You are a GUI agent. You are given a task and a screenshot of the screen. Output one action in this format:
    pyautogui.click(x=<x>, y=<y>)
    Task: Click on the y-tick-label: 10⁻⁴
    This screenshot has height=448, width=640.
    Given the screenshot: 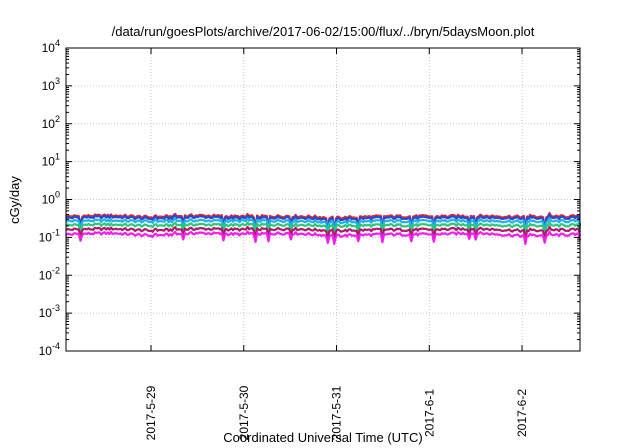 What is the action you would take?
    pyautogui.click(x=49, y=349)
    